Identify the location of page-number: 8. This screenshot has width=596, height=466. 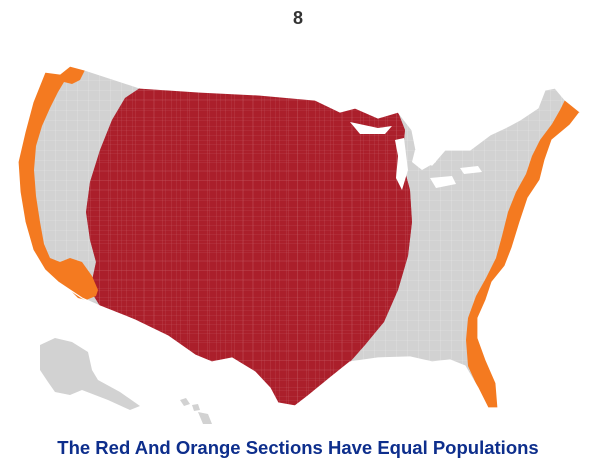
(297, 18).